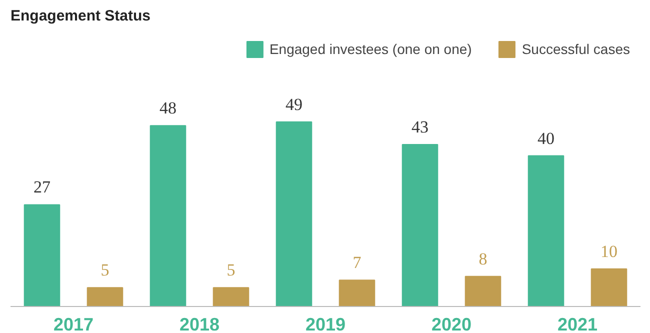 This screenshot has height=333, width=650. I want to click on data-label: 7, so click(357, 262).